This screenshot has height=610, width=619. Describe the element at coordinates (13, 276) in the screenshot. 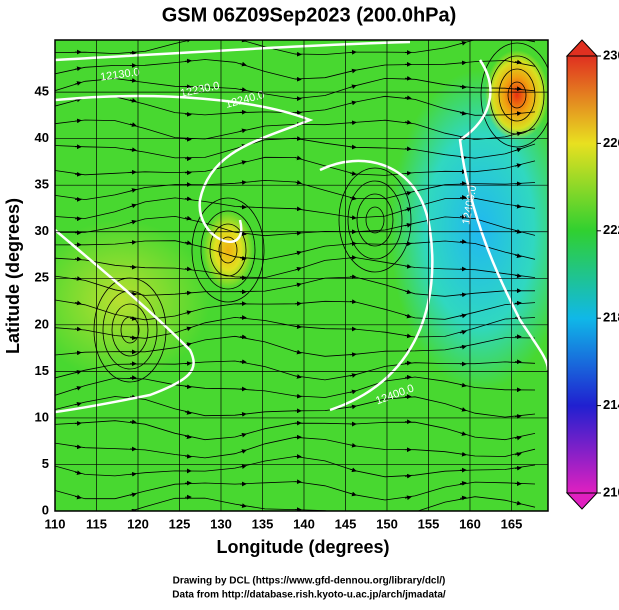

I see `y-axis-label: Latitude (degrees)` at that location.